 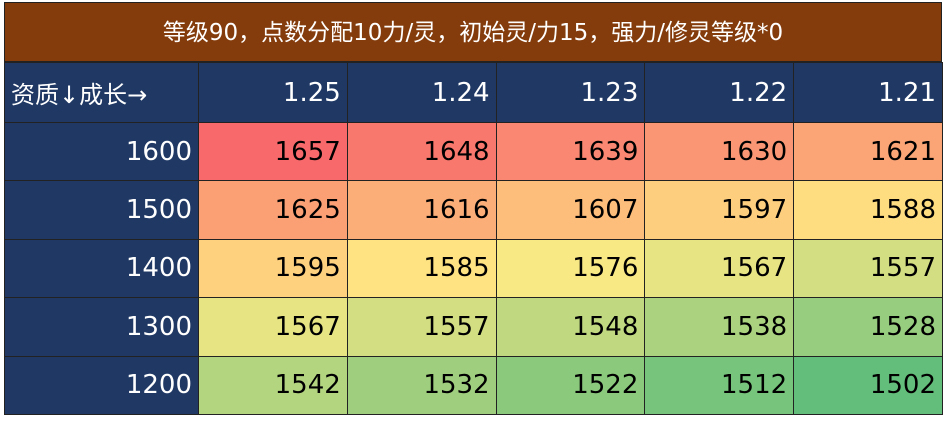 I want to click on value-cell: 1639, so click(x=570, y=151).